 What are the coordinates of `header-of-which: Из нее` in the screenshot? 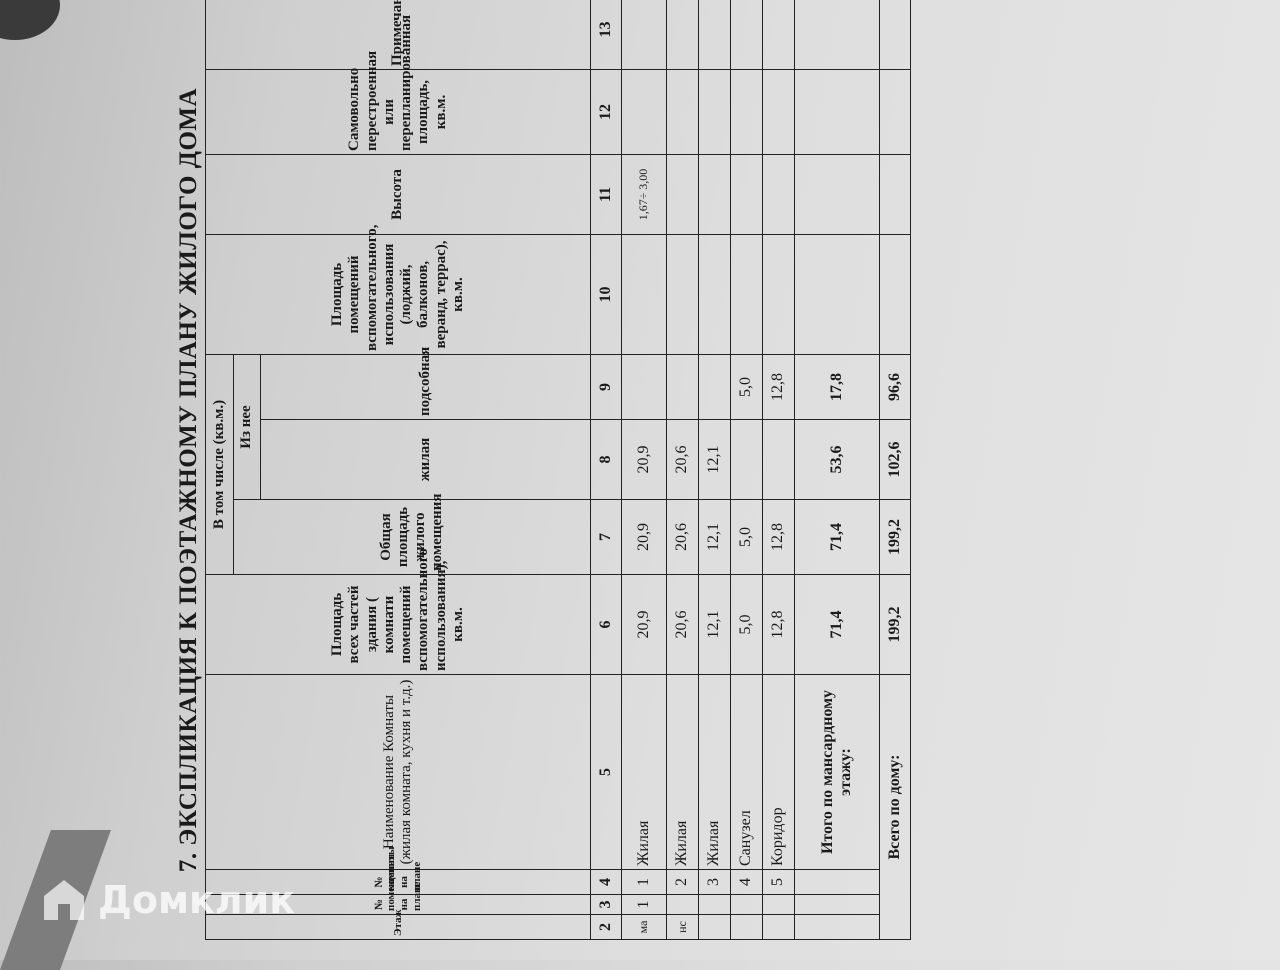 It's located at (247, 427).